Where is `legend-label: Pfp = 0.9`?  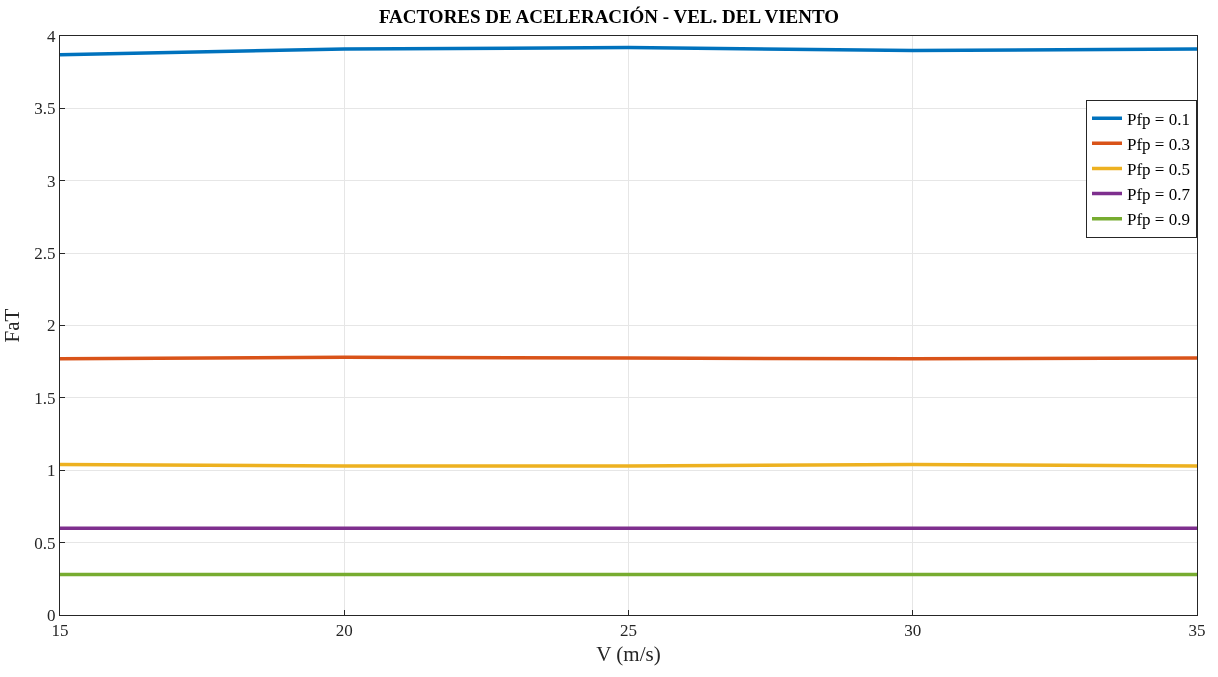 legend-label: Pfp = 0.9 is located at coordinates (1158, 220).